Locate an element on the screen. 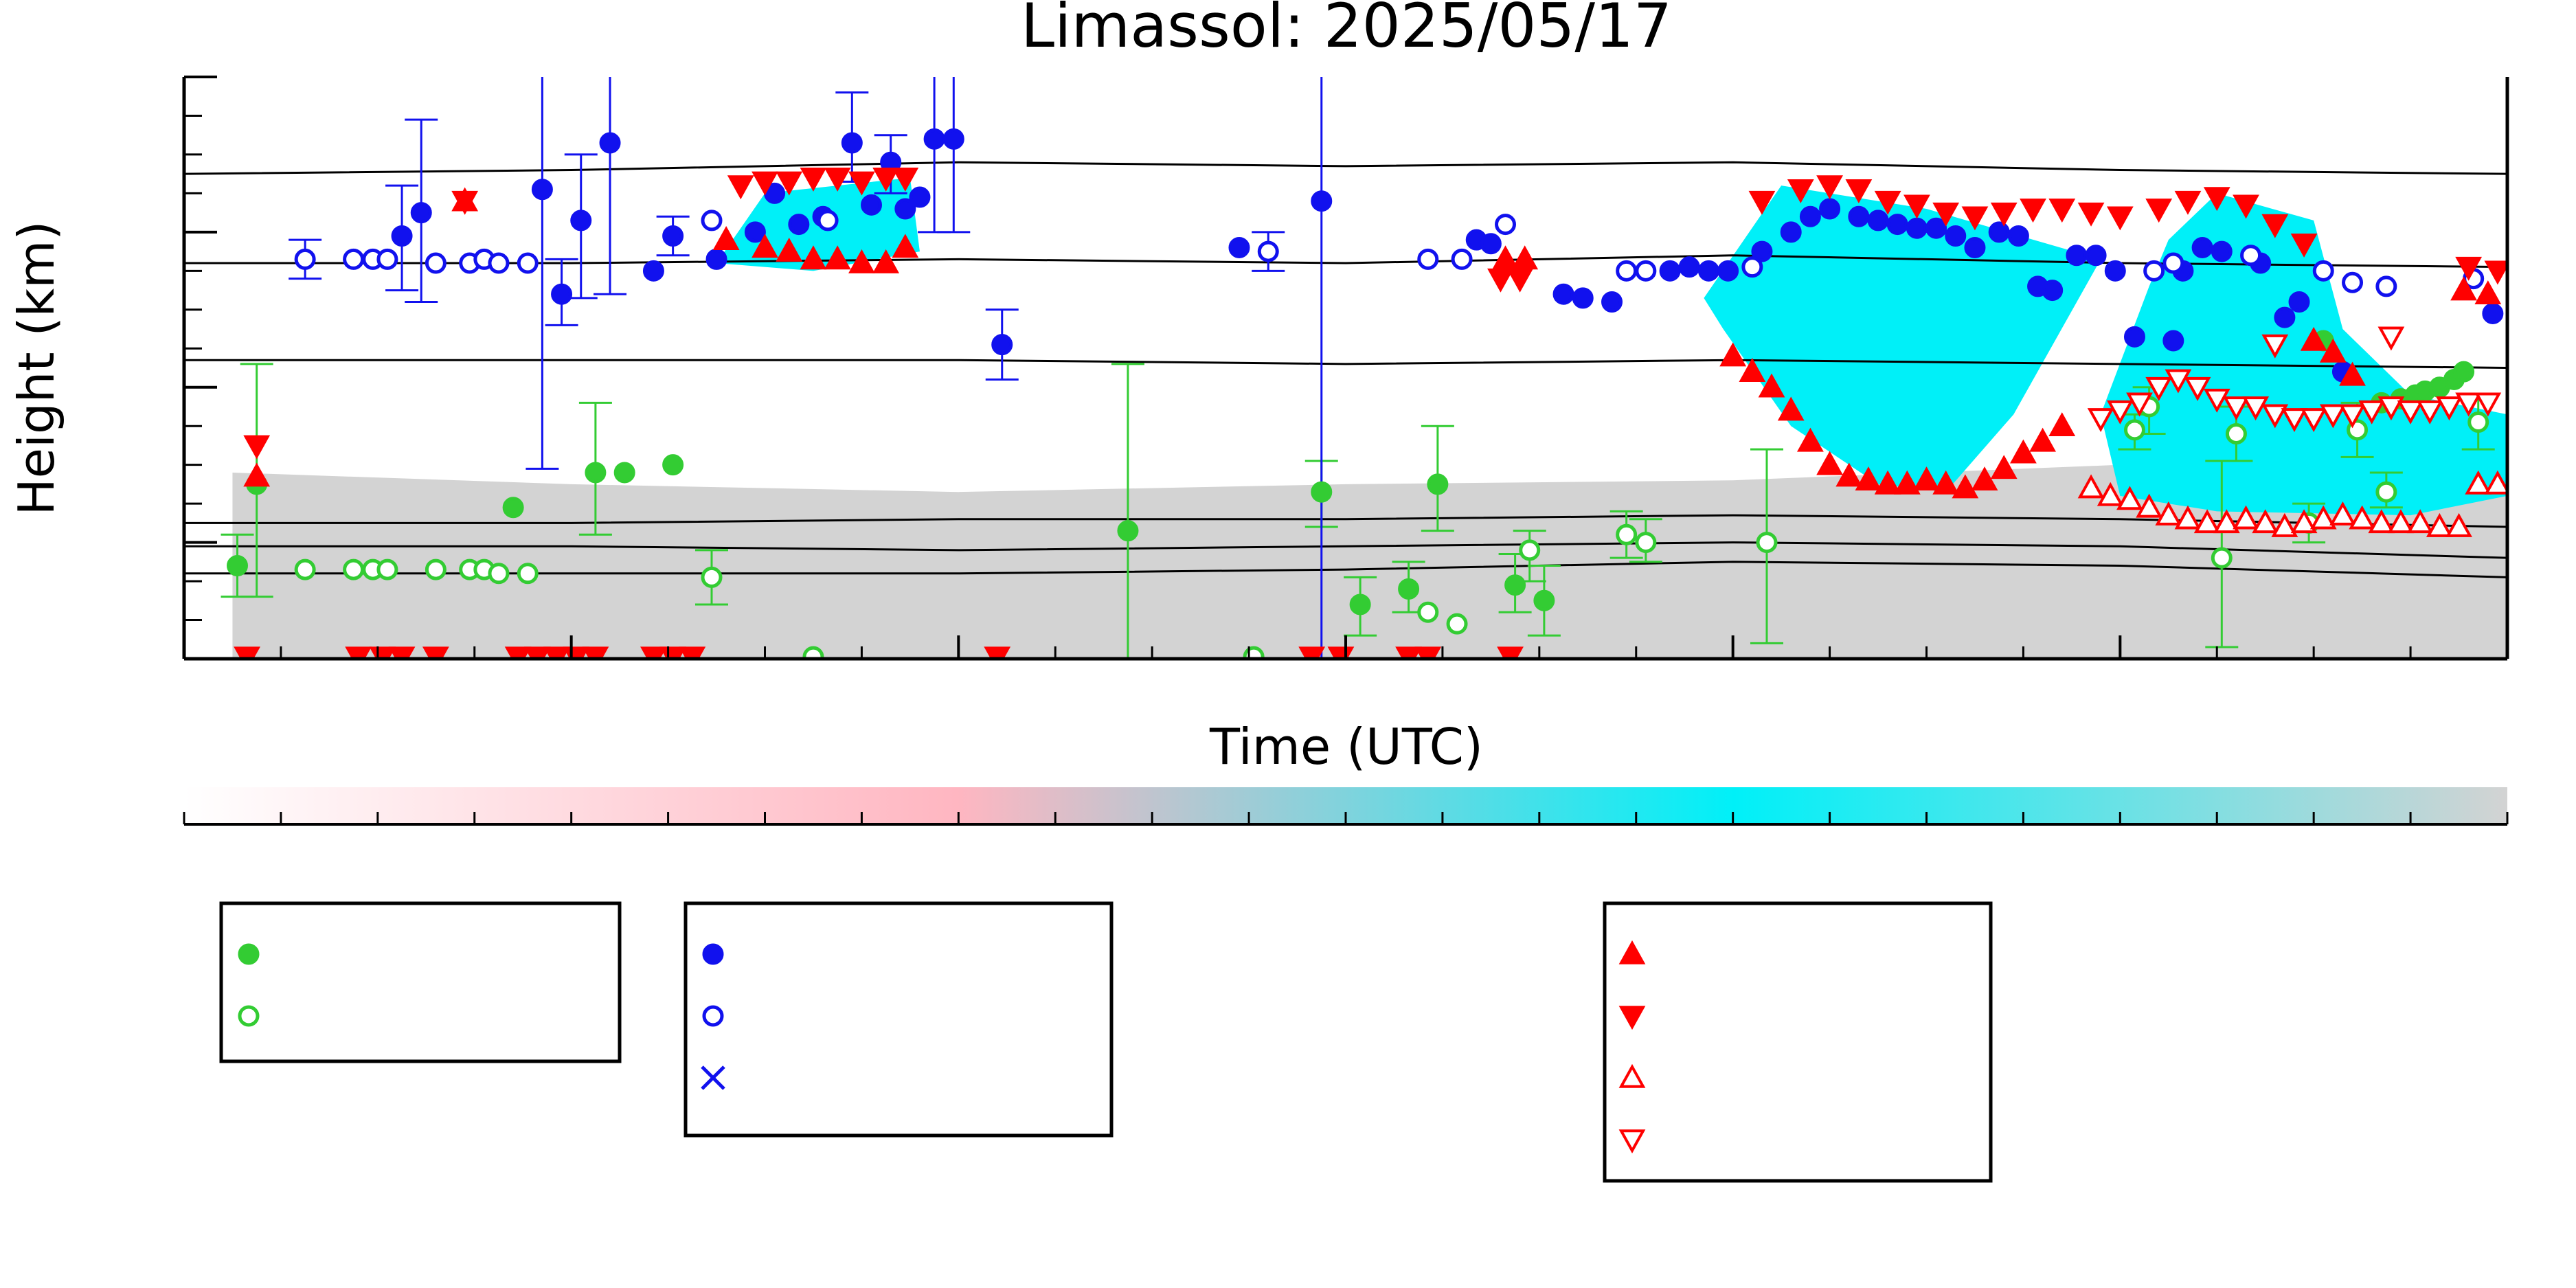 The width and height of the screenshot is (2576, 1288). contour-label-bg is located at coordinates (1230, 362).